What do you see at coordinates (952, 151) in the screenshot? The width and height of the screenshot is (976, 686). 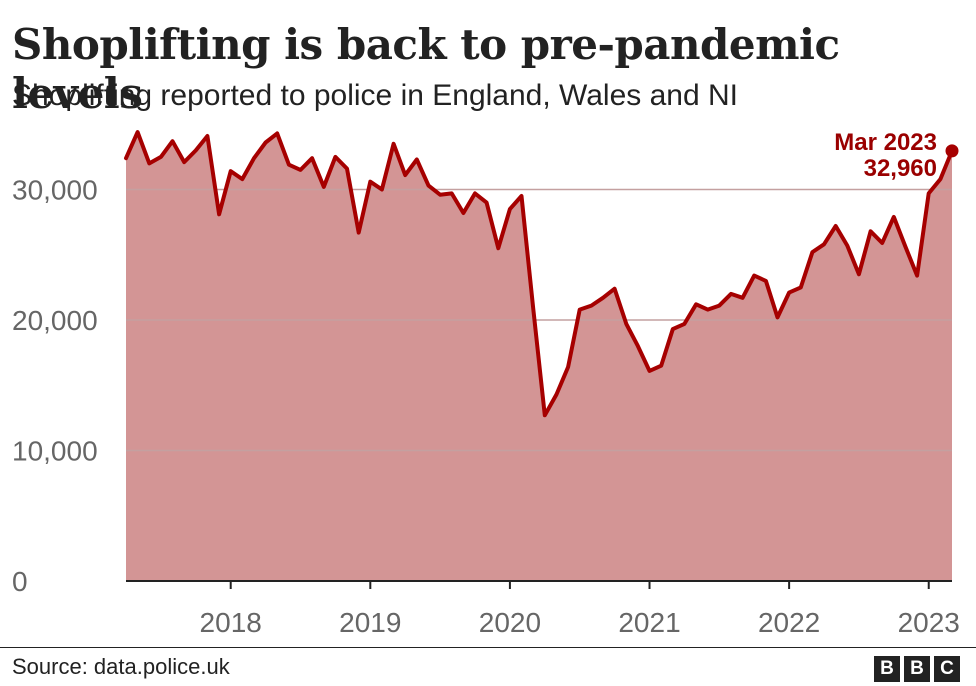 I see `latest-point-marker` at bounding box center [952, 151].